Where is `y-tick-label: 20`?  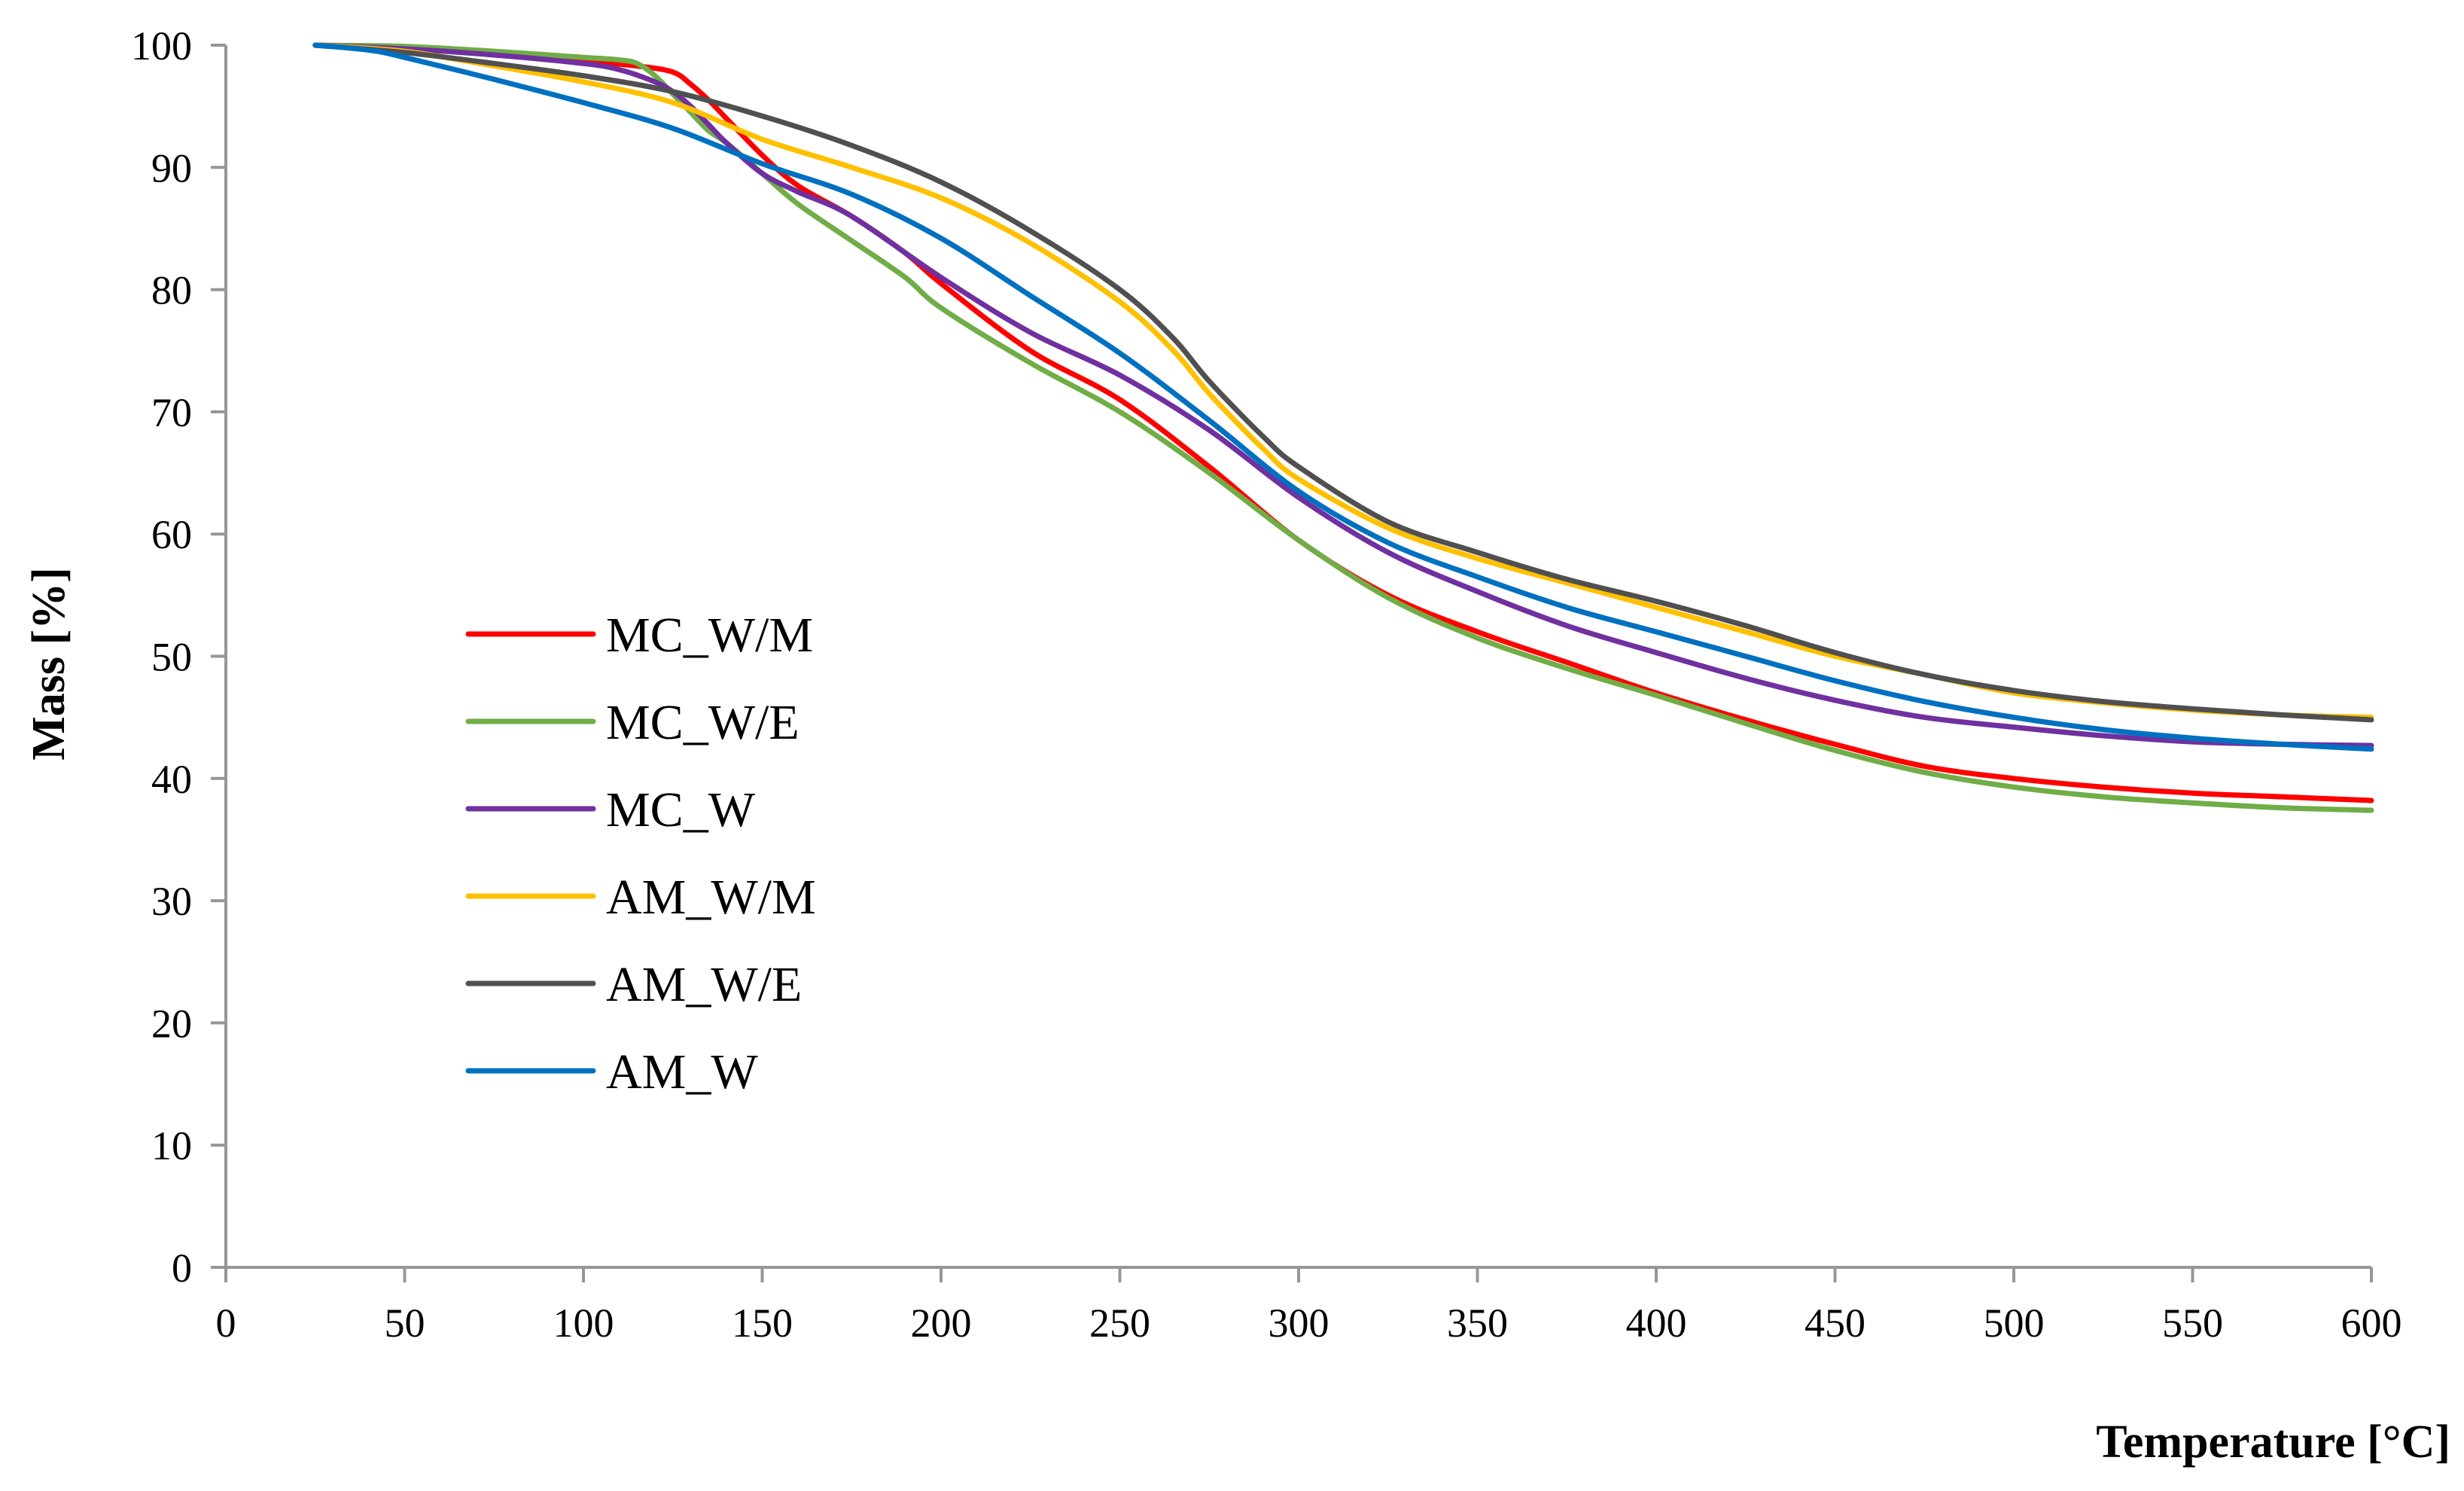
y-tick-label: 20 is located at coordinates (171, 1023).